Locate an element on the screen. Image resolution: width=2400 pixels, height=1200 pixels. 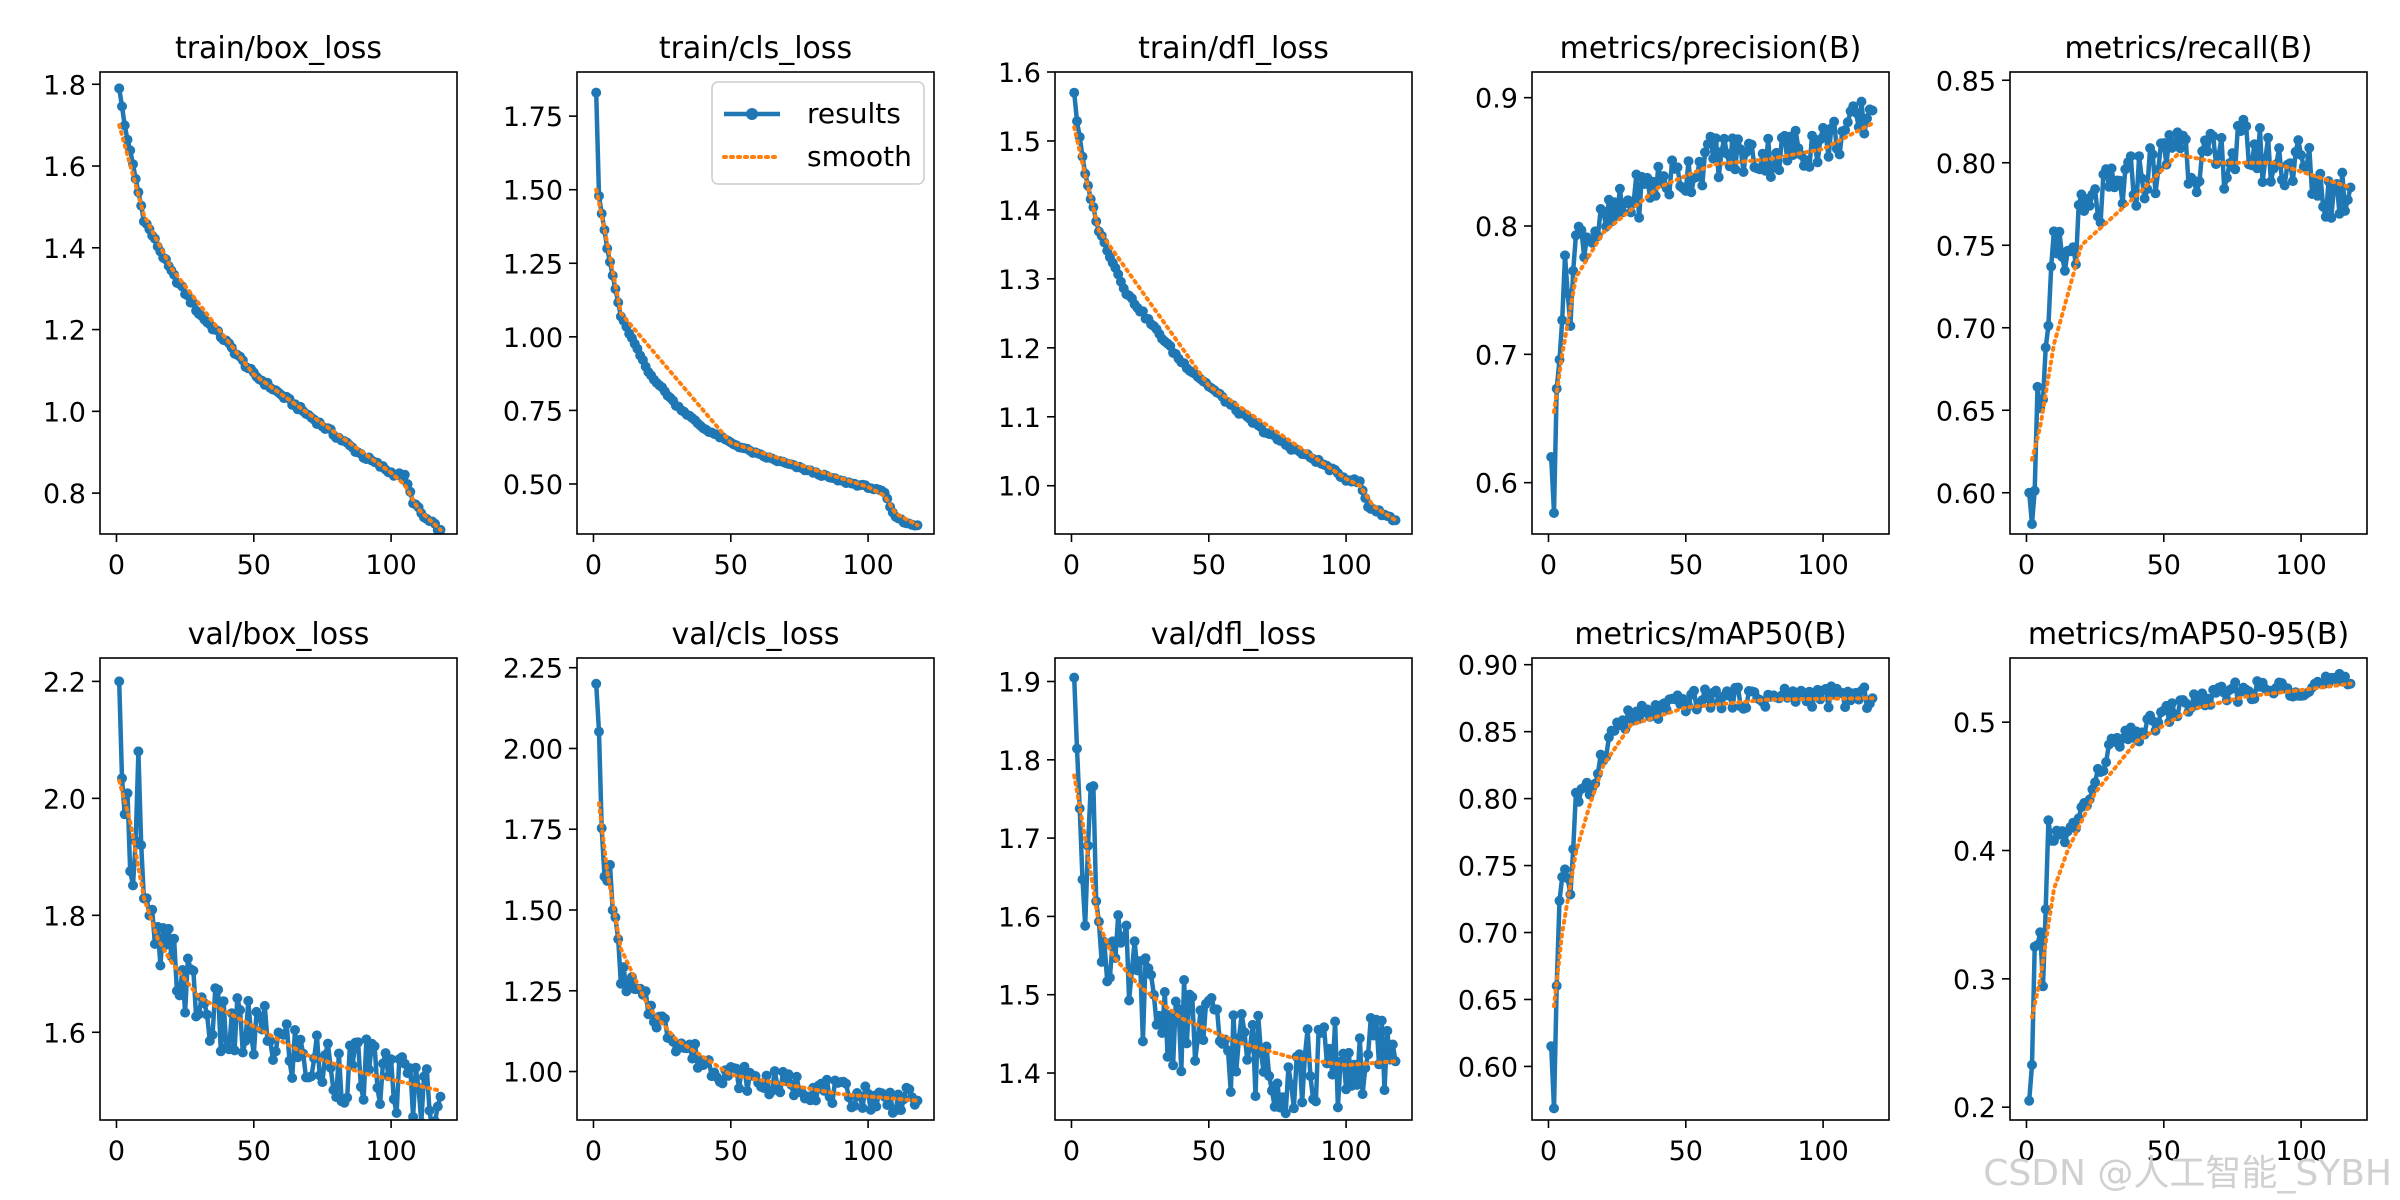
y-tick-label: 1.0 is located at coordinates (1019, 487).